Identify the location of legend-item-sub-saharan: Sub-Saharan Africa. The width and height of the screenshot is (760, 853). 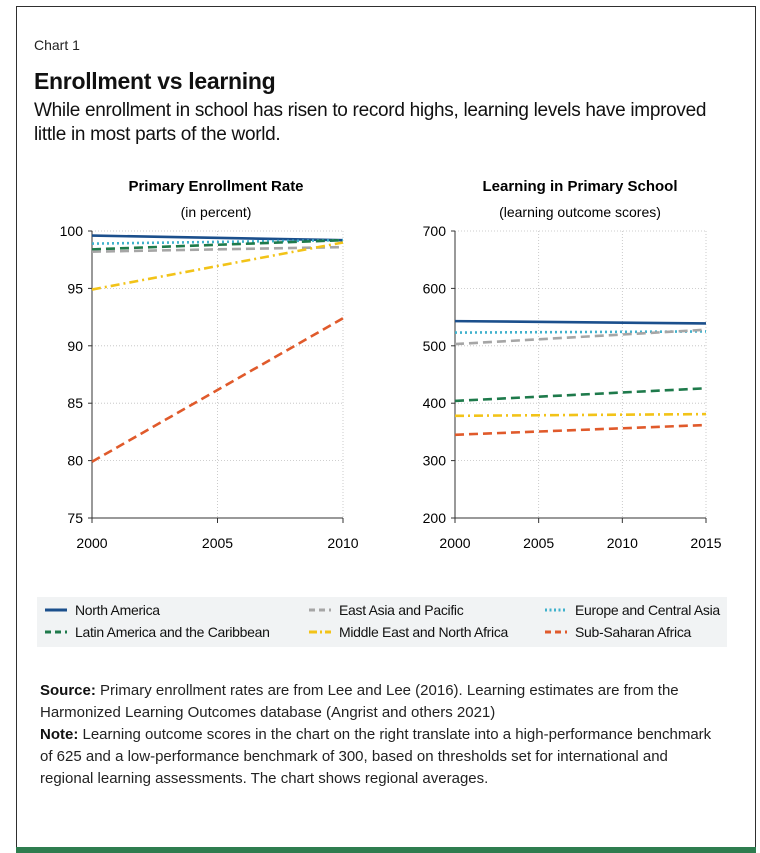
(618, 632).